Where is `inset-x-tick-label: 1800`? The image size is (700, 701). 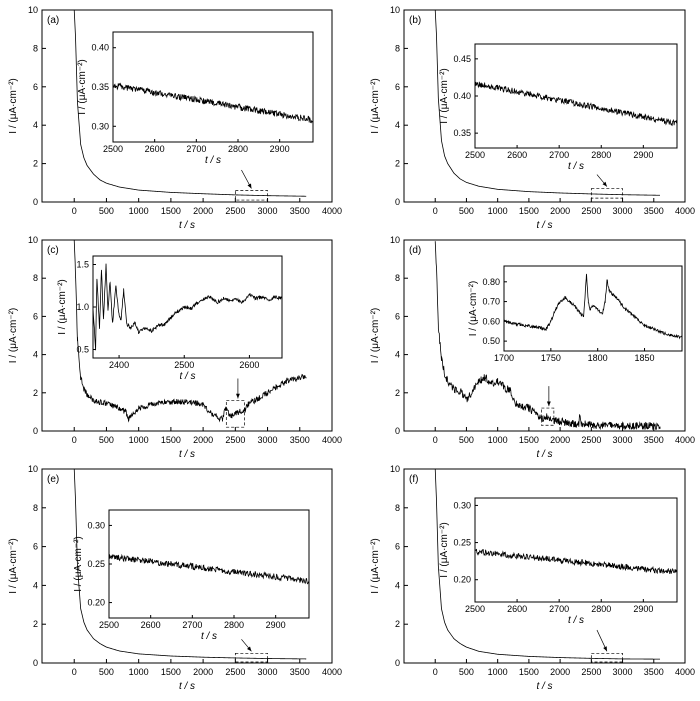 inset-x-tick-label: 1800 is located at coordinates (598, 358).